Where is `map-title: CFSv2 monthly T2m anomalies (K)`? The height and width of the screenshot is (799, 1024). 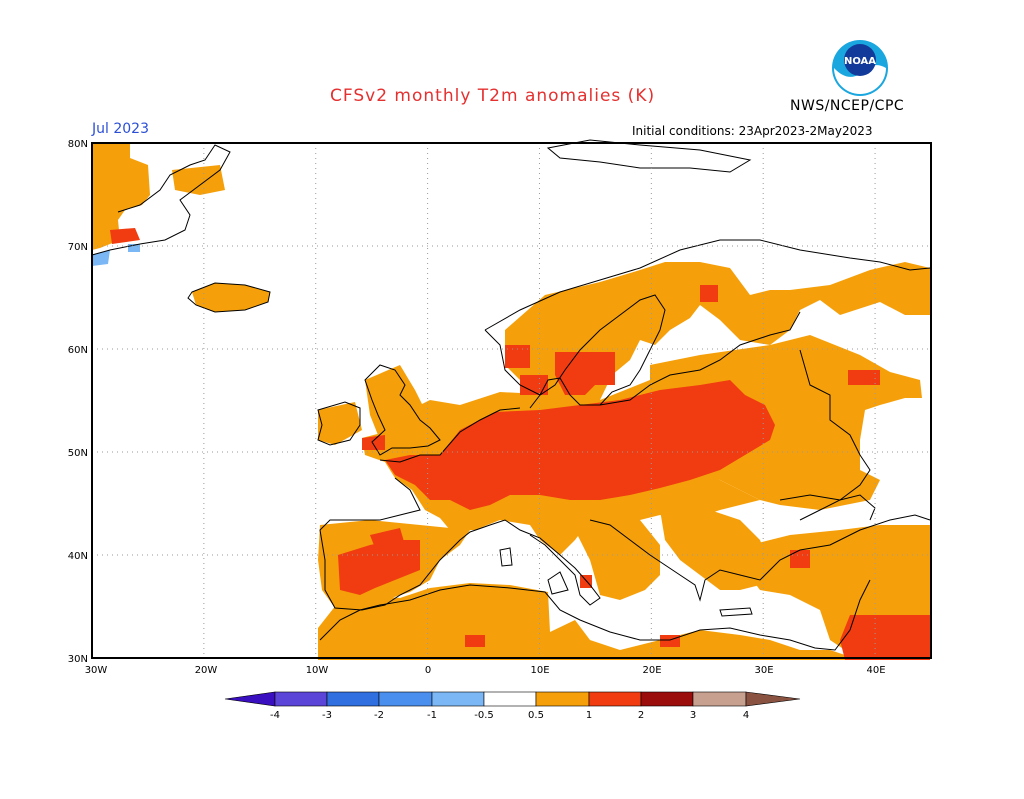 map-title: CFSv2 monthly T2m anomalies (K) is located at coordinates (493, 96).